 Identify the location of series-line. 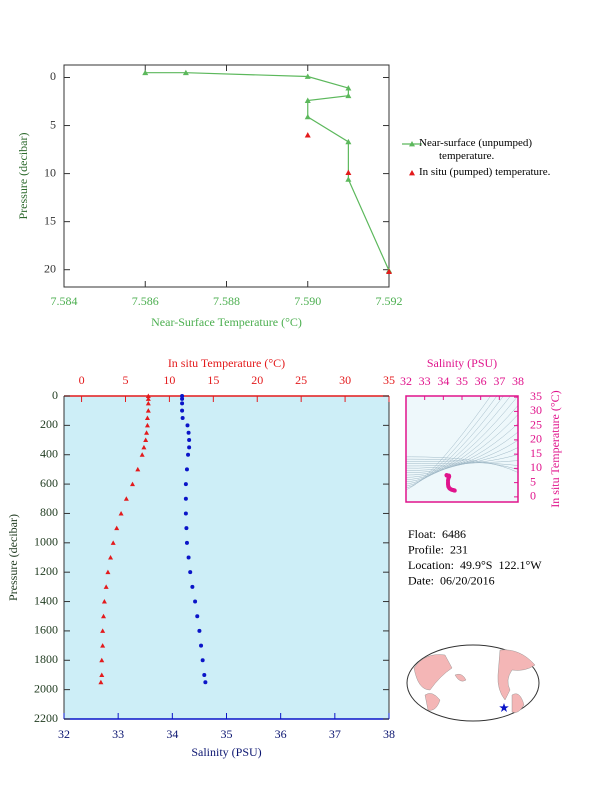
(267, 171).